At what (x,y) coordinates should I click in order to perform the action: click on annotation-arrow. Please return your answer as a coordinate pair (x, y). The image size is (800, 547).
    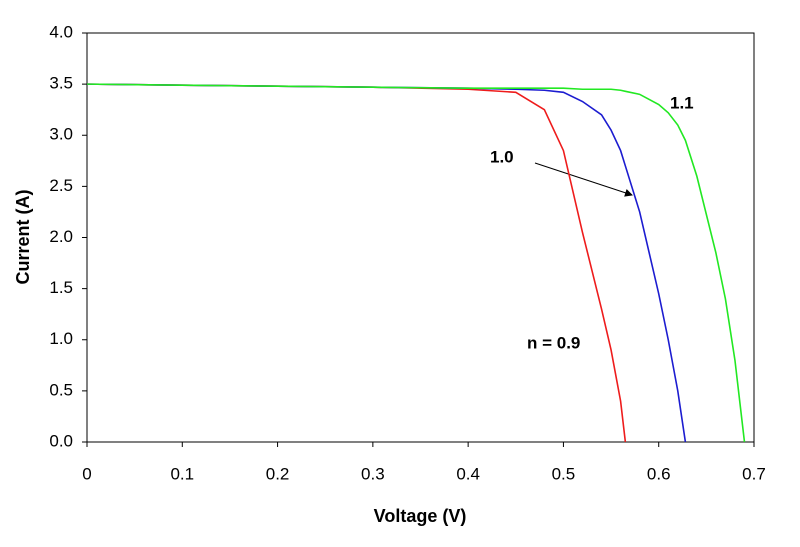
    Looking at the image, I should click on (583, 179).